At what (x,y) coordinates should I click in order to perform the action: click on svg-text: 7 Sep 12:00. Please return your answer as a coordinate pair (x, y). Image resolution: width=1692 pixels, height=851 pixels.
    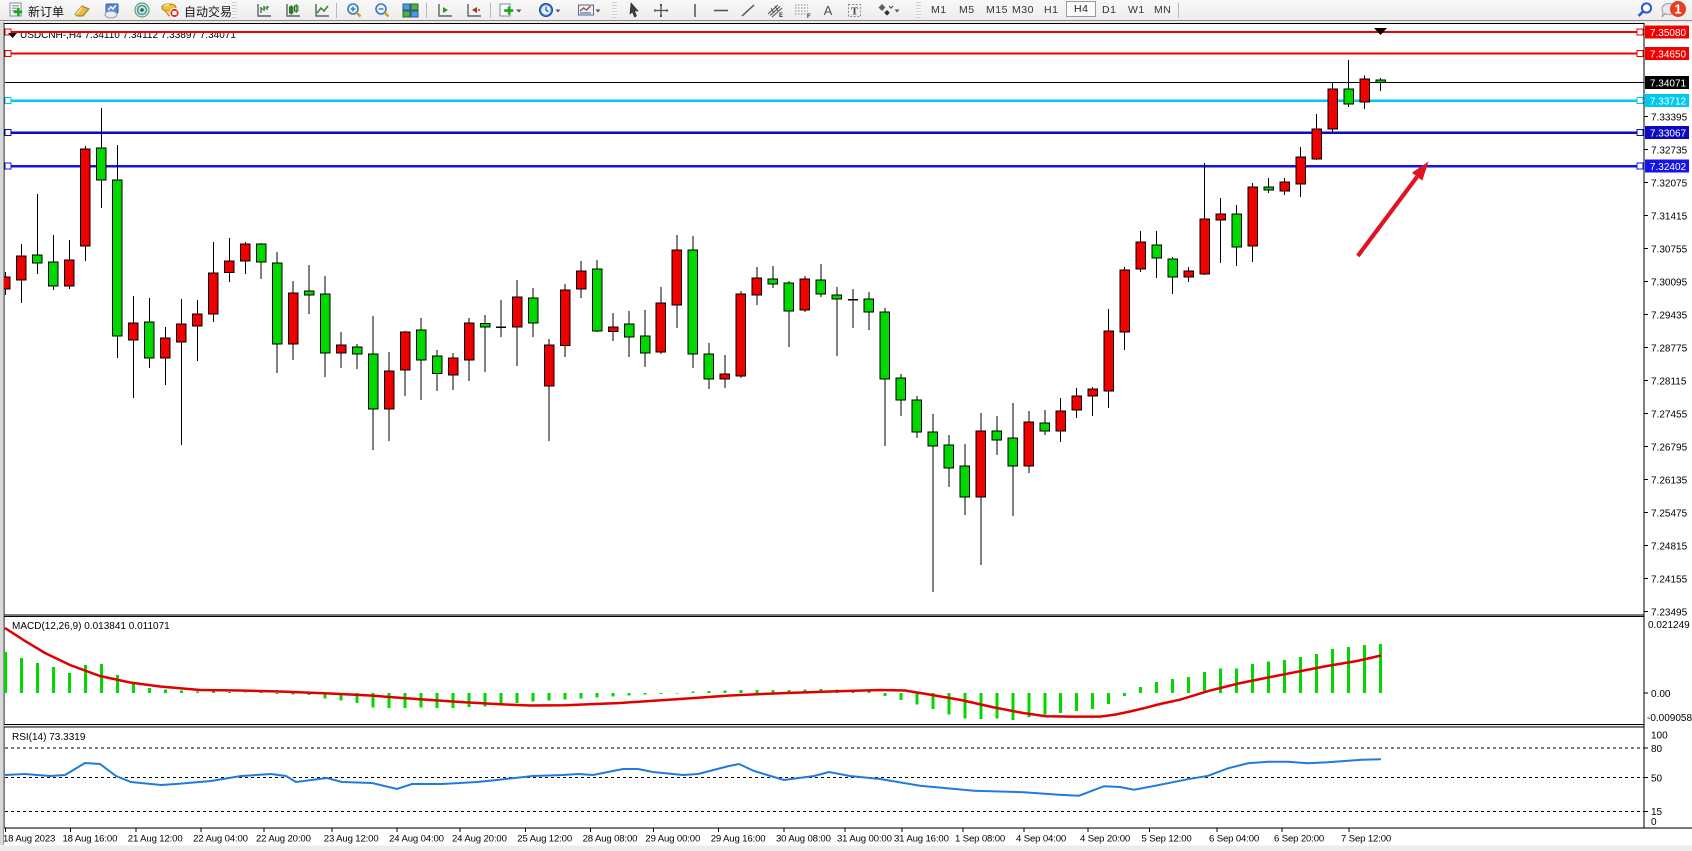
    Looking at the image, I should click on (1366, 839).